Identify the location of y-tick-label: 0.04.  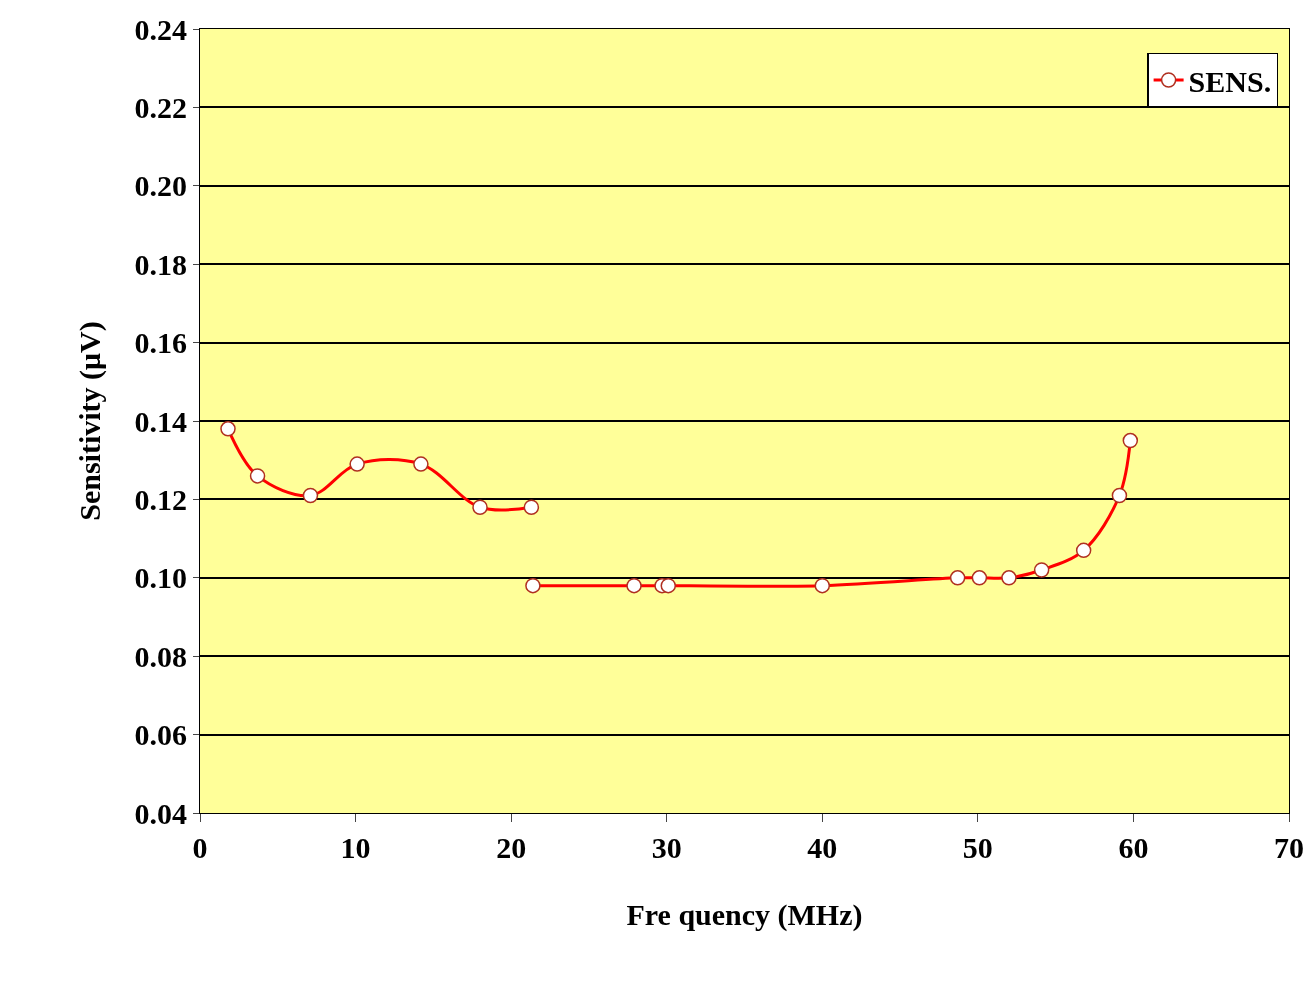
(160, 813).